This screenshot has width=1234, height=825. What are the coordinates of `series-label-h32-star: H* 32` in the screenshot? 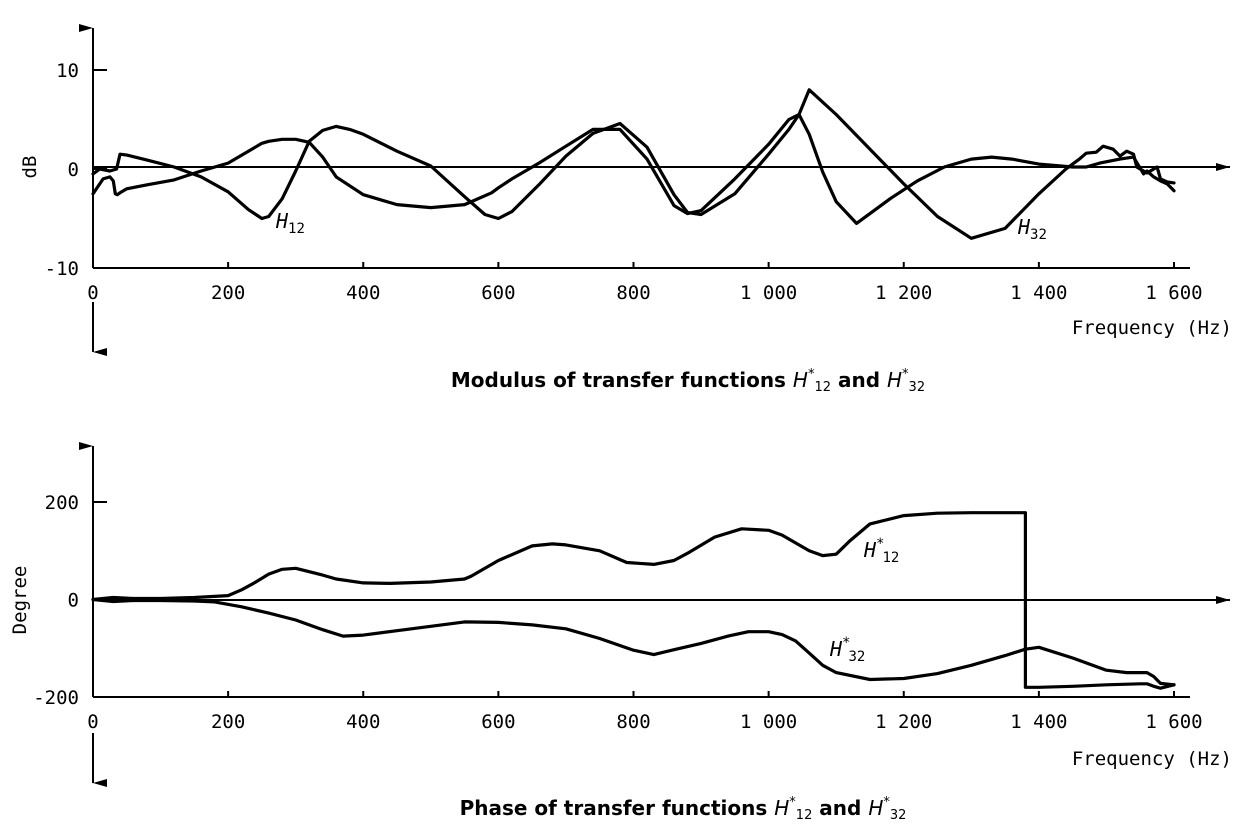 It's located at (847, 650).